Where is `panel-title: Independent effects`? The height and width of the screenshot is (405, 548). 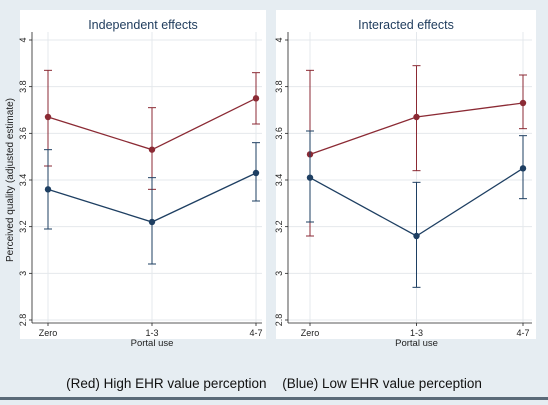 panel-title: Independent effects is located at coordinates (143, 25).